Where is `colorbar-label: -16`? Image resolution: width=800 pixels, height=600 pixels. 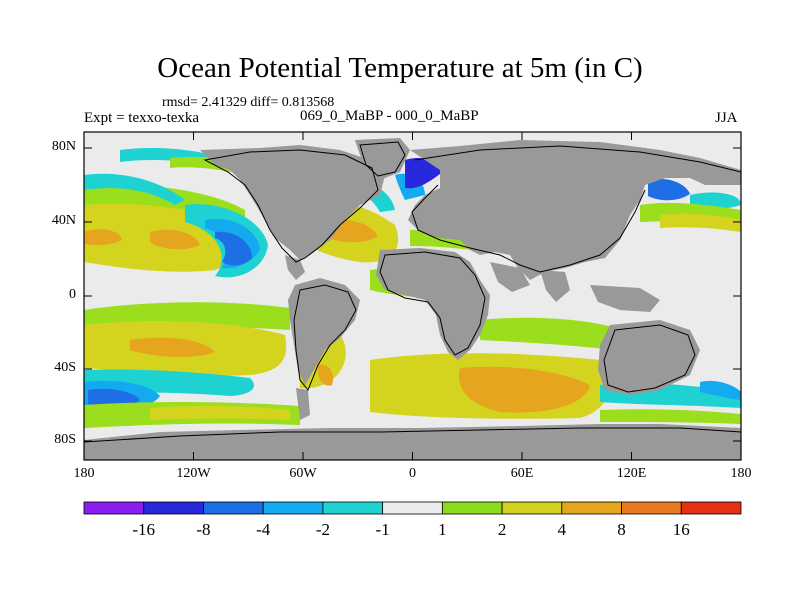
colorbar-label: -16 is located at coordinates (144, 529).